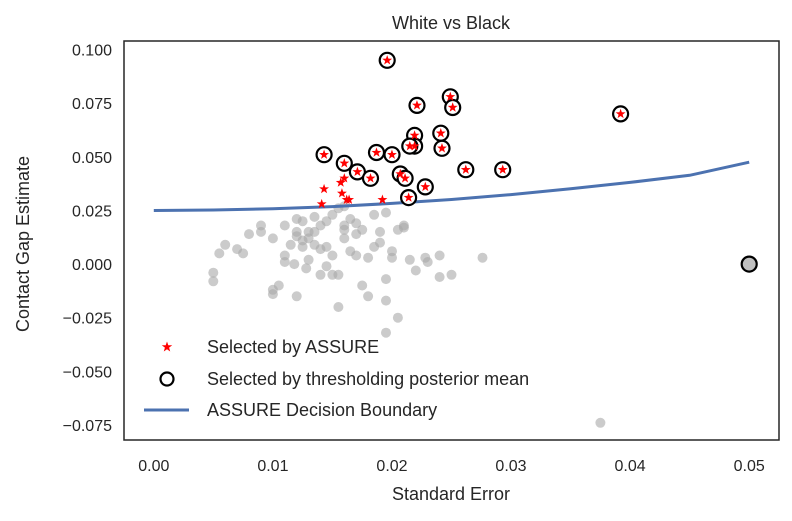 Image resolution: width=792 pixels, height=521 pixels. I want to click on chart-title: White vs Black, so click(451, 23).